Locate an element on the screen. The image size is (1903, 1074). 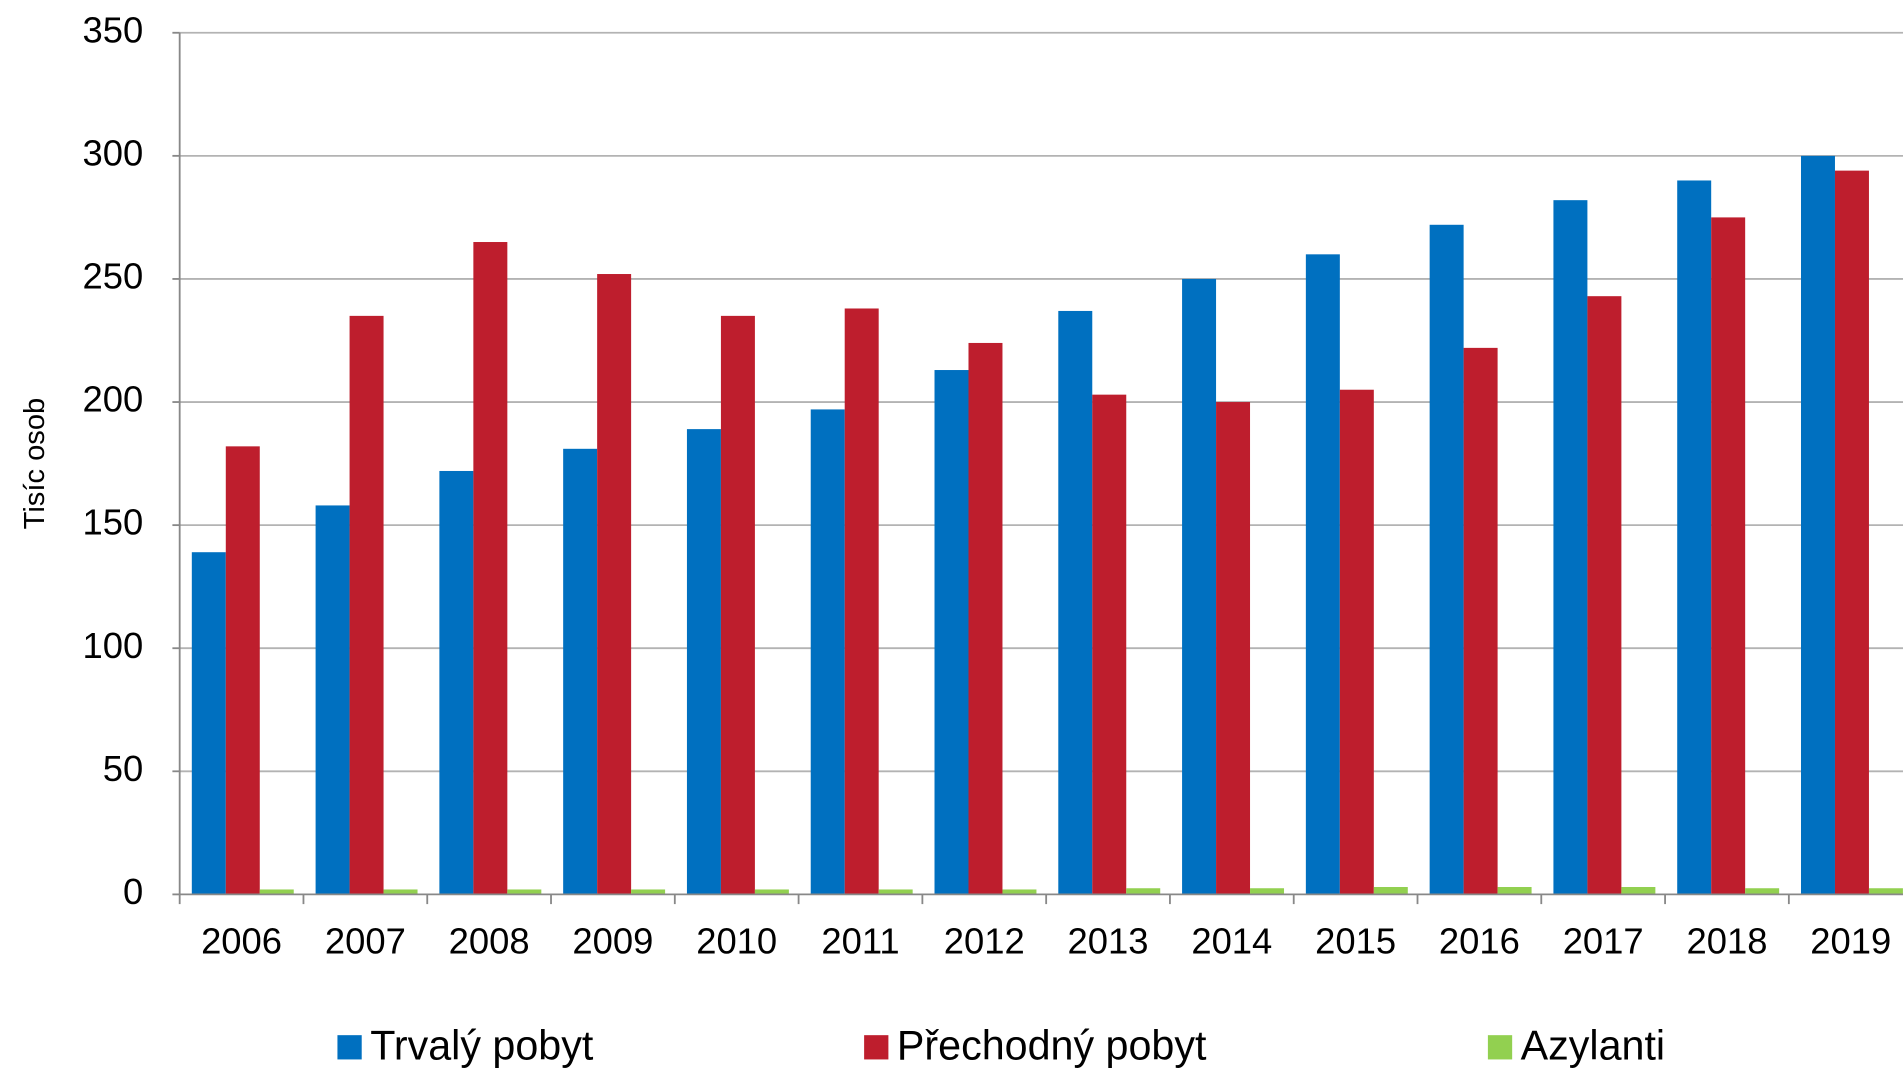
x-tick-label: 2010 is located at coordinates (736, 941).